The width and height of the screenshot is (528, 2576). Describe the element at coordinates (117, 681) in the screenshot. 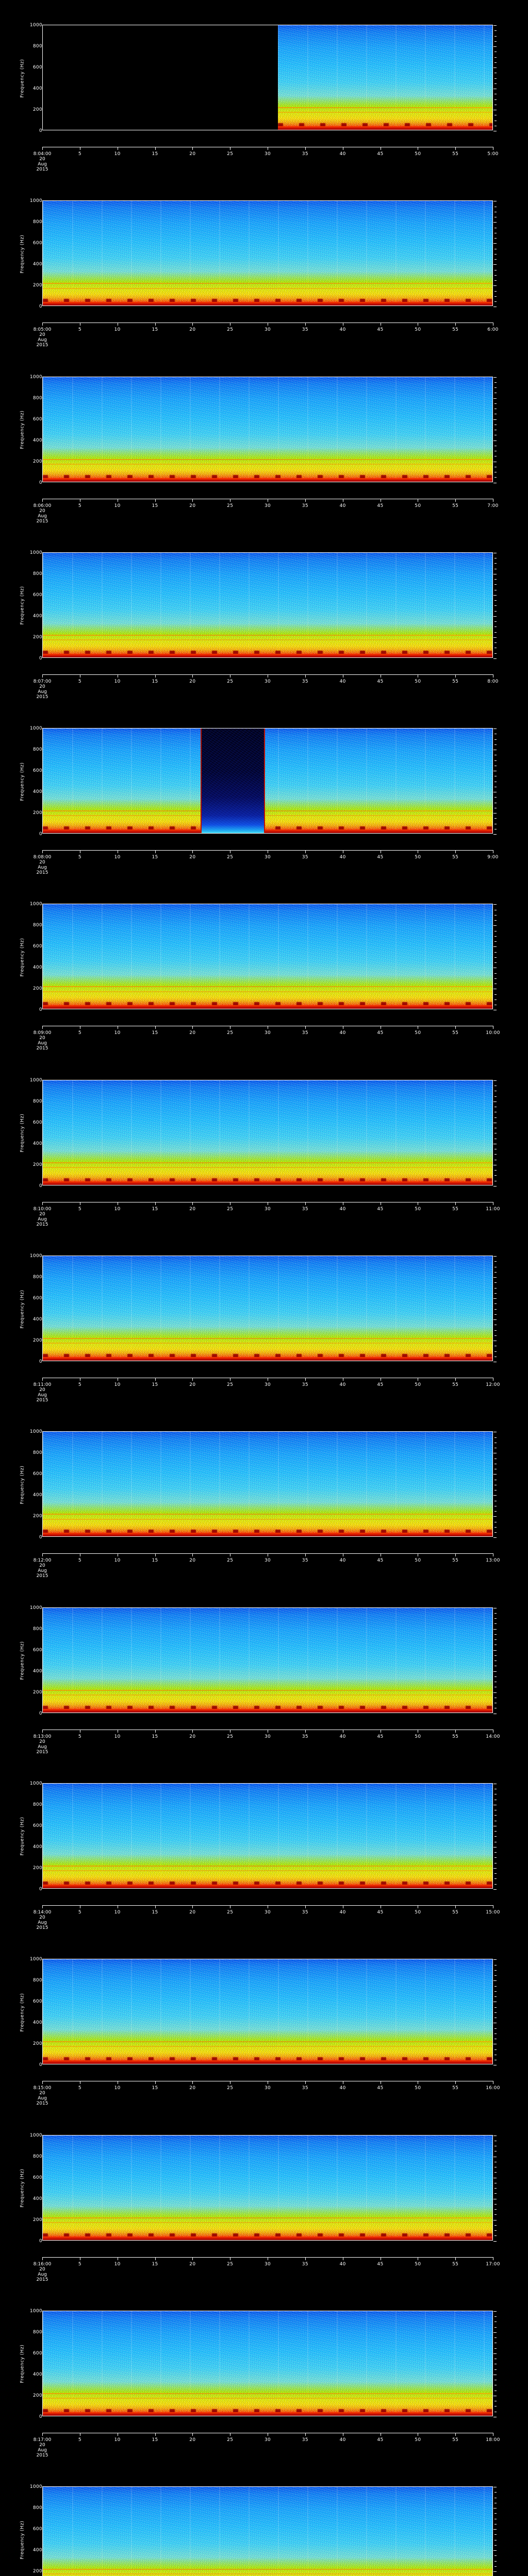

I see `x-tick-label: 10` at that location.